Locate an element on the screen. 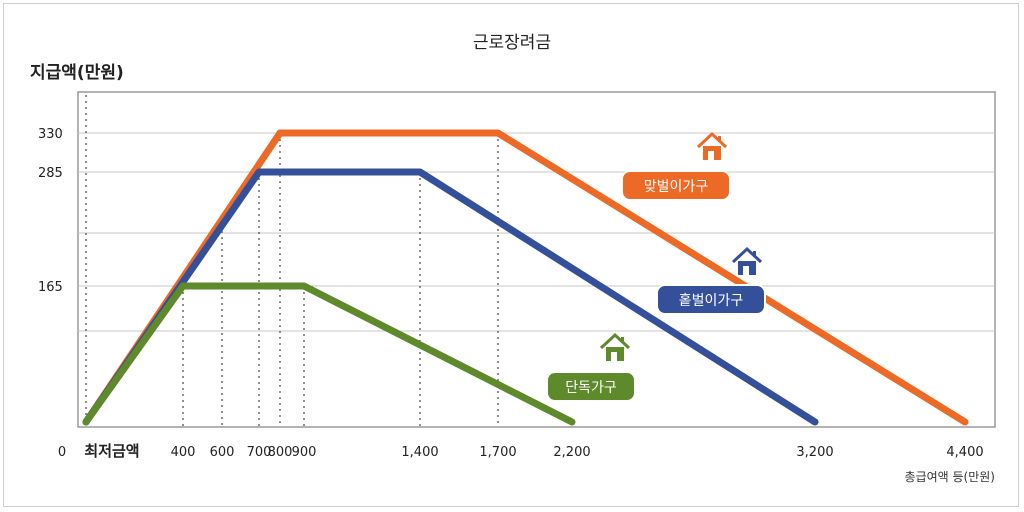 The height and width of the screenshot is (512, 1024). x-tick-label: 2,200 is located at coordinates (571, 452).